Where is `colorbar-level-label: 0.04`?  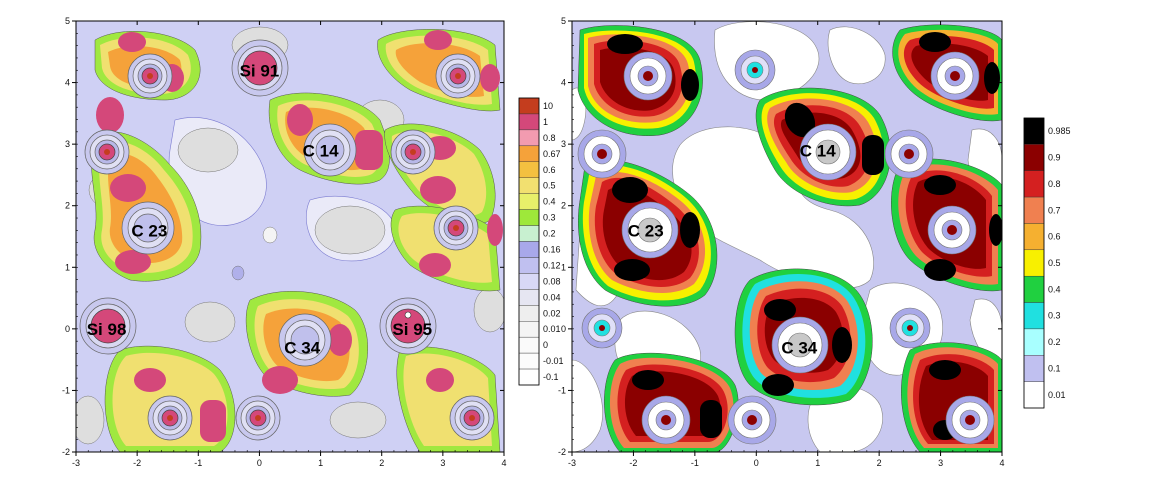
colorbar-level-label: 0.04 is located at coordinates (552, 297).